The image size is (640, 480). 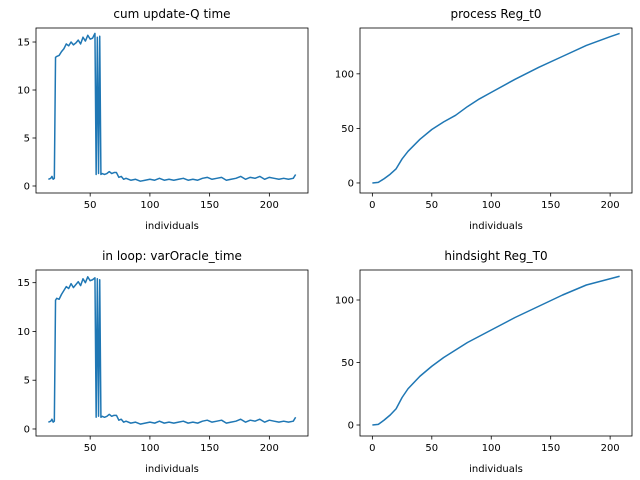 I want to click on subplot-title: cum update-Q time, so click(x=171, y=14).